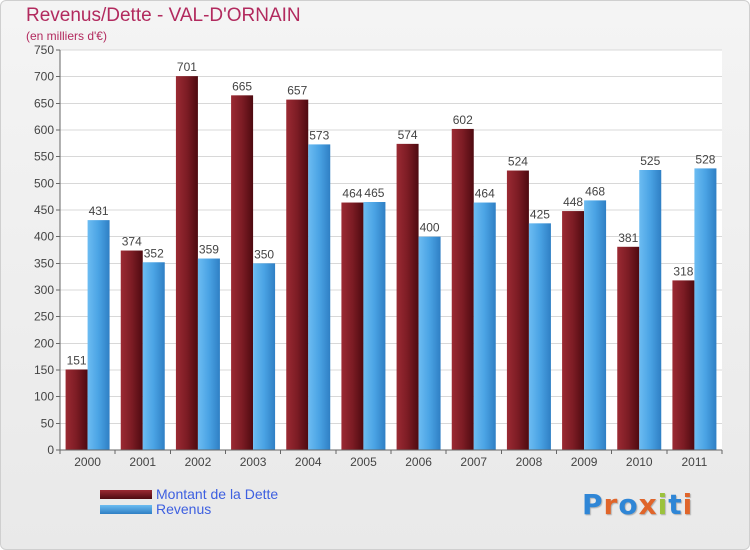  What do you see at coordinates (695, 462) in the screenshot?
I see `x-tick-label: 2011` at bounding box center [695, 462].